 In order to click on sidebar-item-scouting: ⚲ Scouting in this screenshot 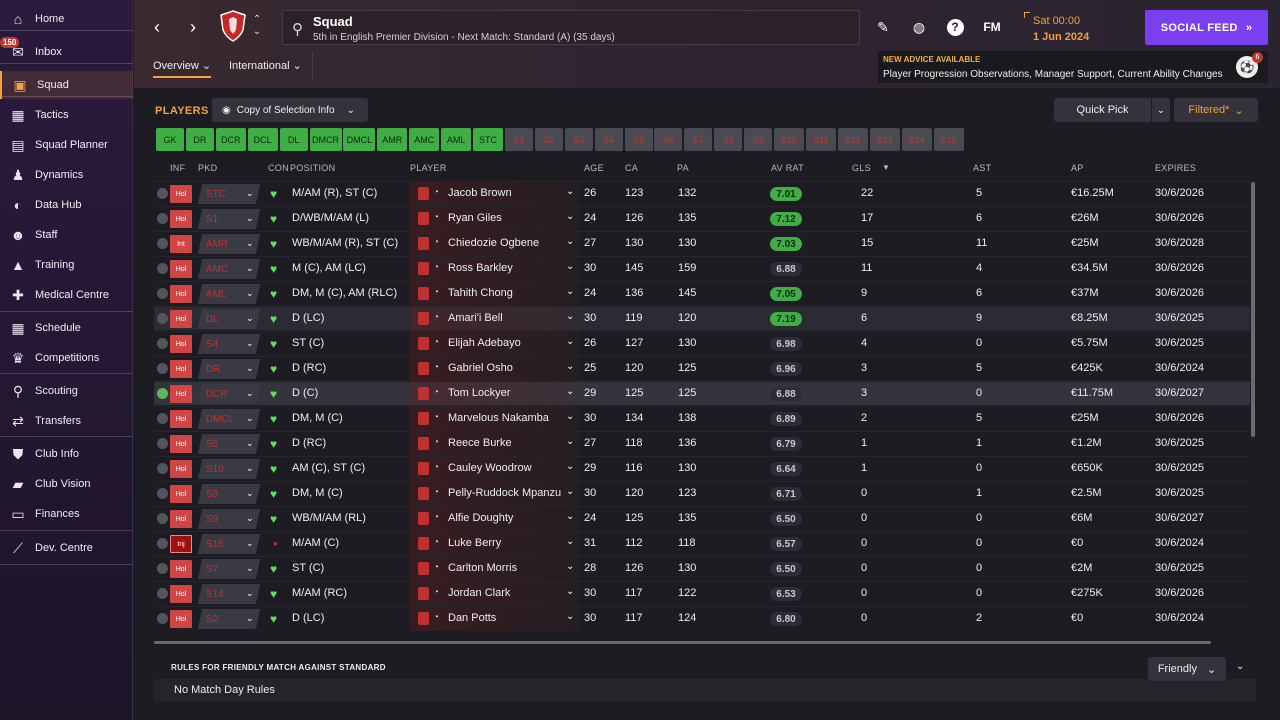, I will do `click(66, 391)`.